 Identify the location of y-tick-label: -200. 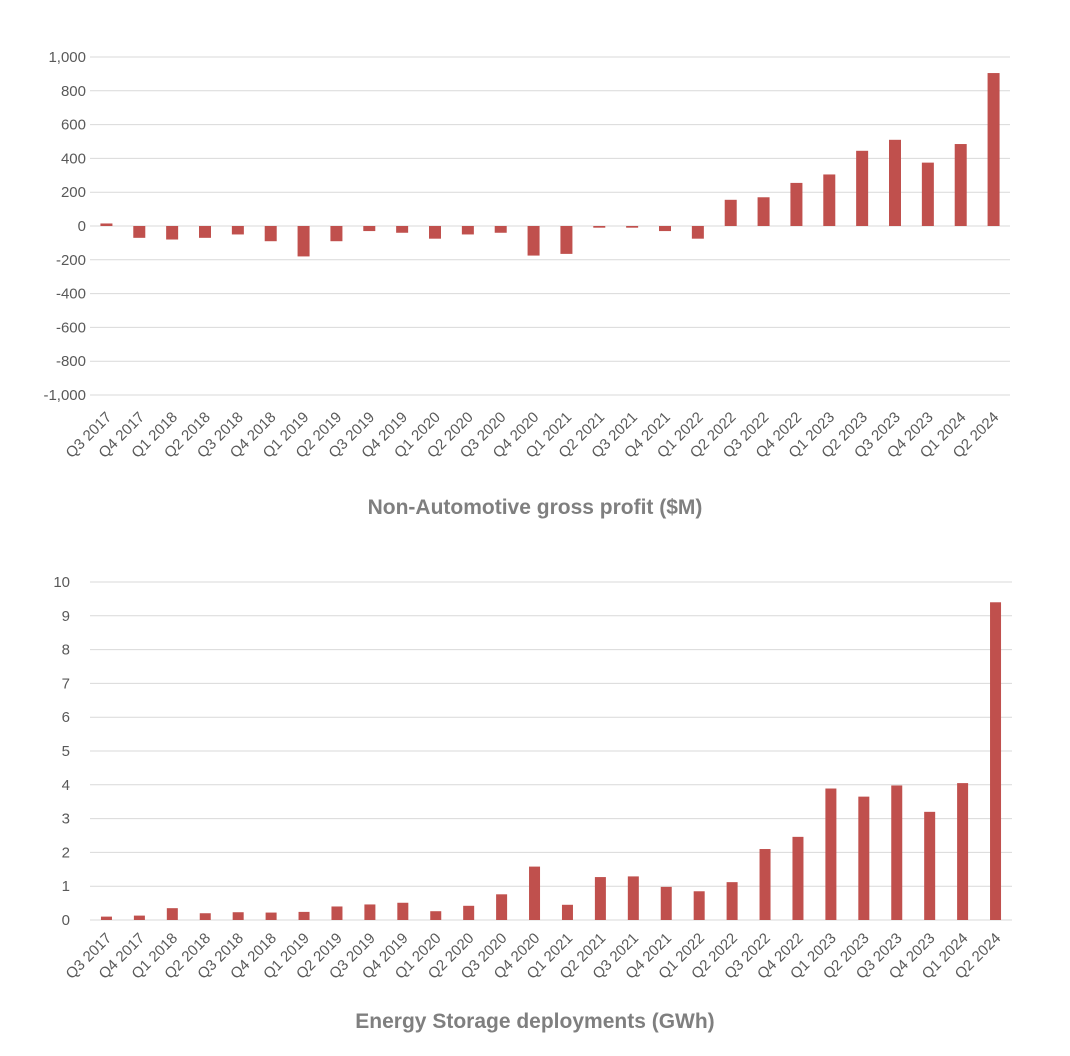
(71, 260).